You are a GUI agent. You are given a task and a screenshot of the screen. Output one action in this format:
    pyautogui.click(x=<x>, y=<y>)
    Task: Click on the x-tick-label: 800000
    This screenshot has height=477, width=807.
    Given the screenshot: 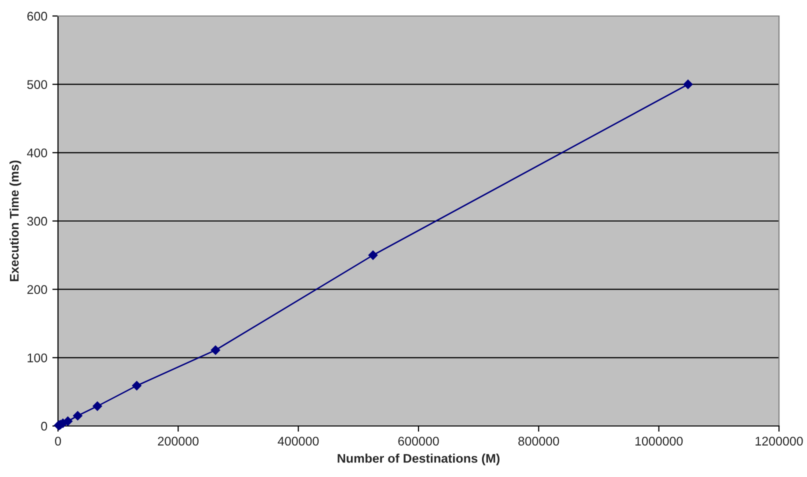 What is the action you would take?
    pyautogui.click(x=539, y=441)
    